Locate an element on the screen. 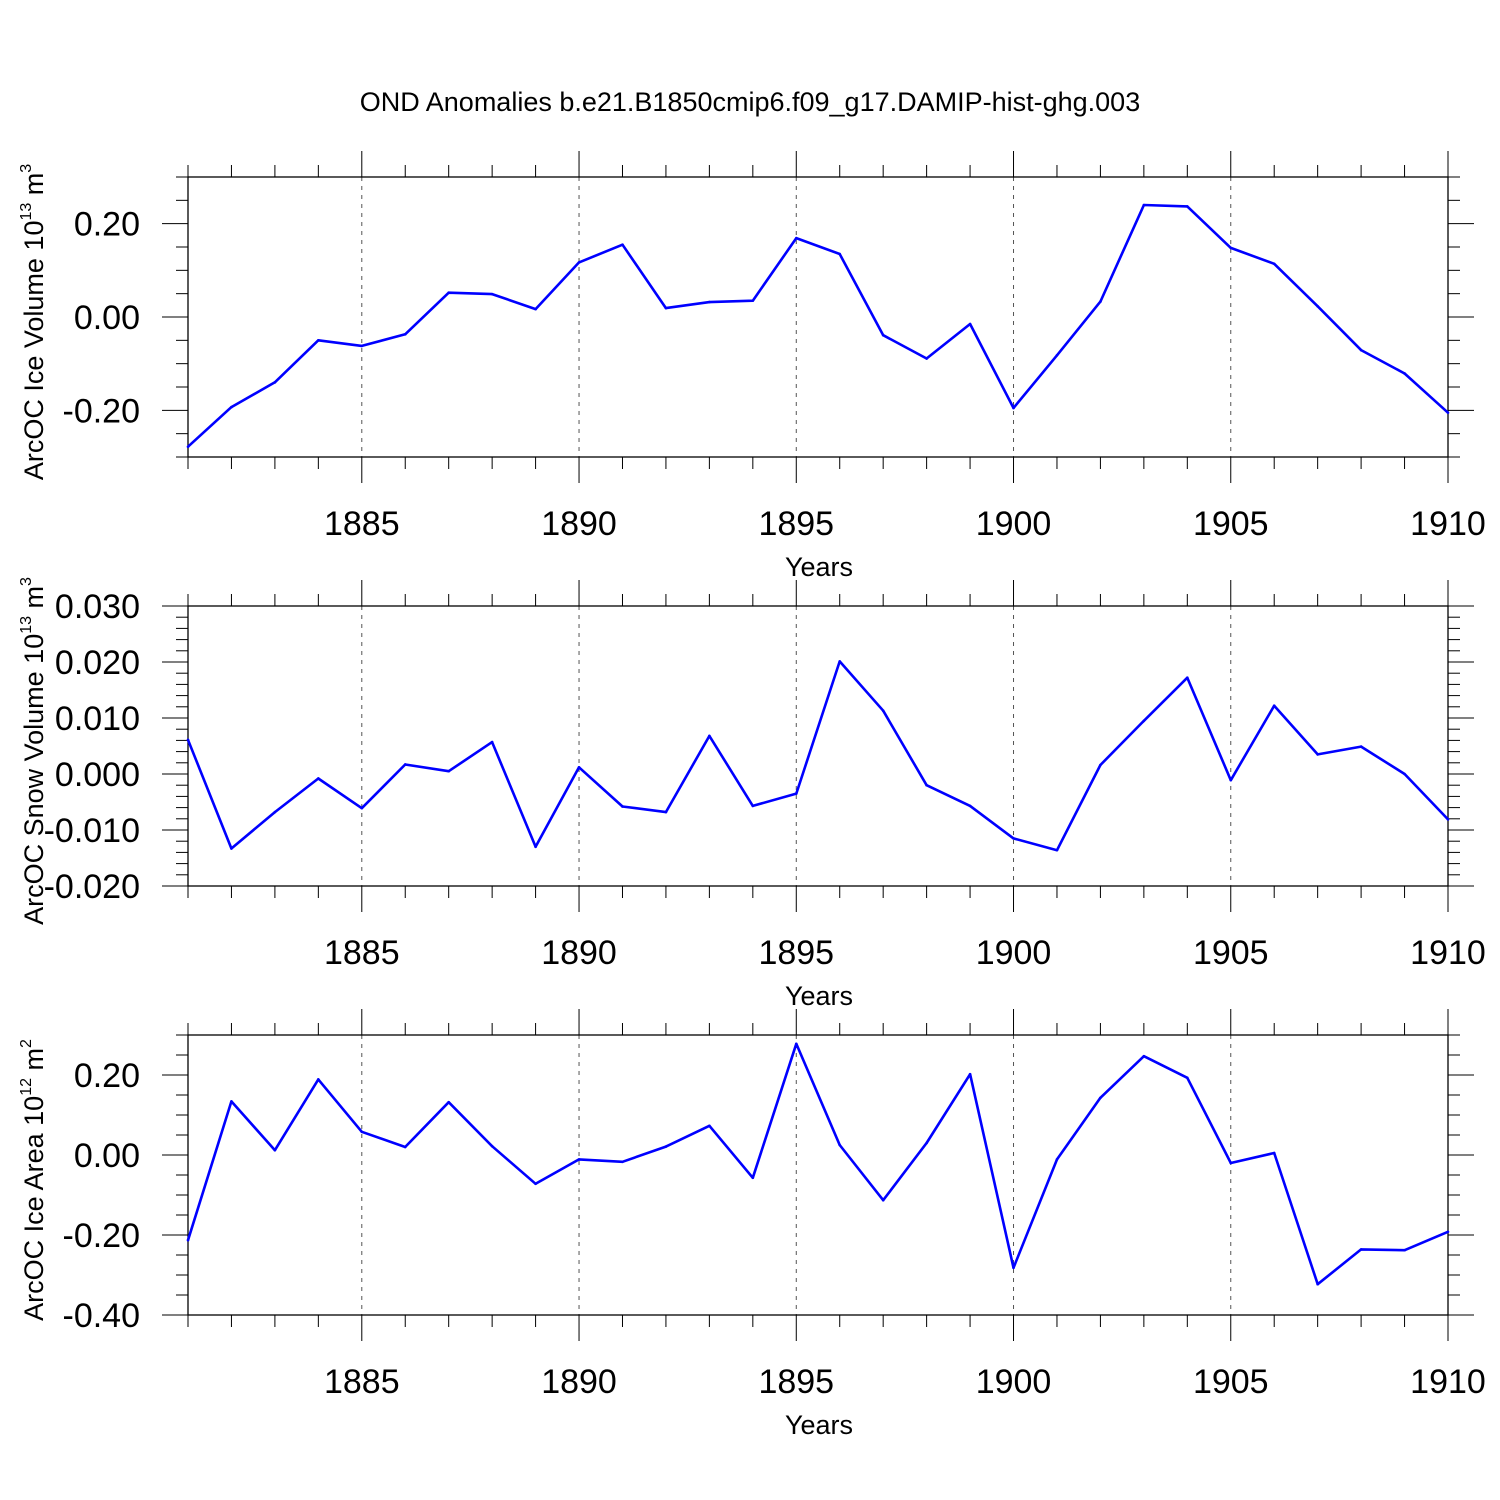 This screenshot has height=1500, width=1500. ice-volume-xlabel: Years is located at coordinates (819, 567).